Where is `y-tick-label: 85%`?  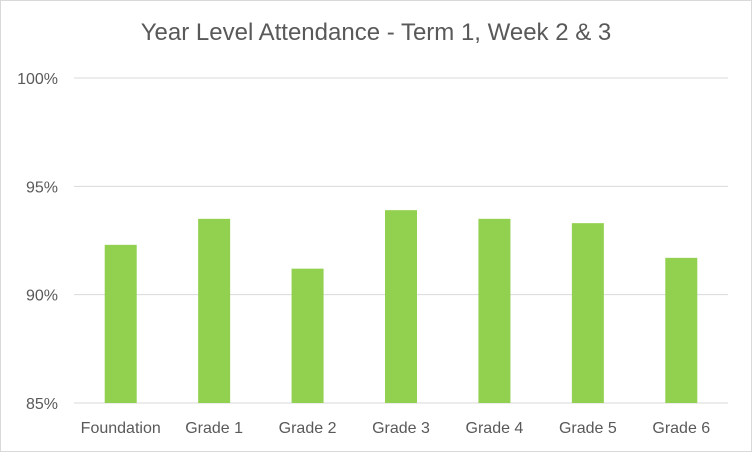 y-tick-label: 85% is located at coordinates (42, 404).